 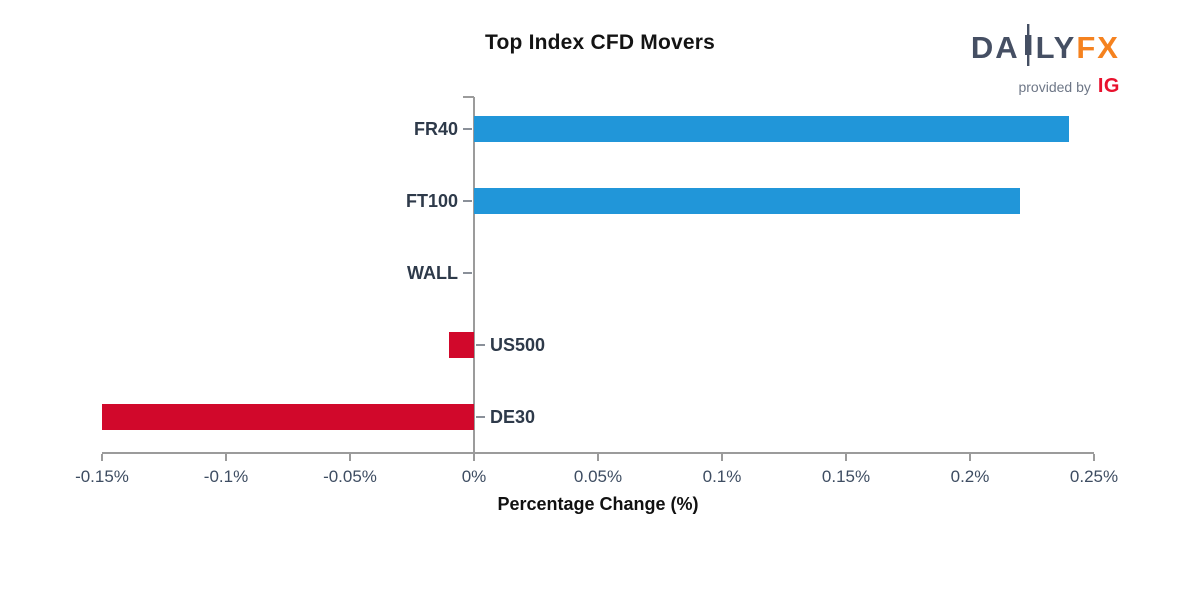 I want to click on dailyfx-logo: DA LY FX provided by IG, so click(x=1045, y=61).